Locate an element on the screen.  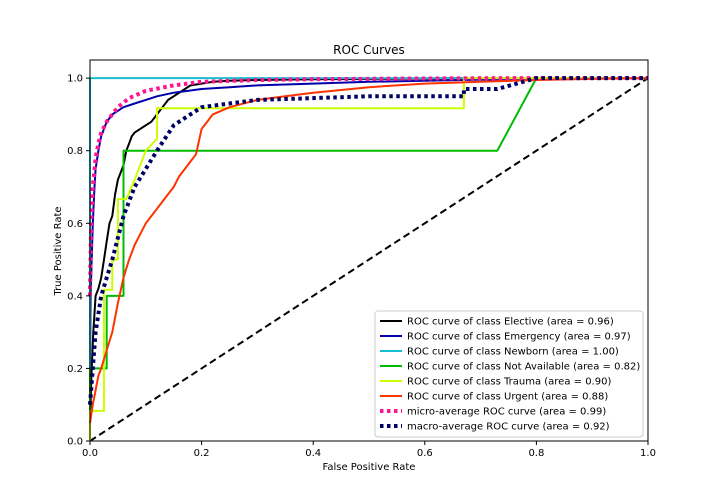
legend-label-5: ROC curve of class Urgent (area = 0.88) is located at coordinates (507, 397).